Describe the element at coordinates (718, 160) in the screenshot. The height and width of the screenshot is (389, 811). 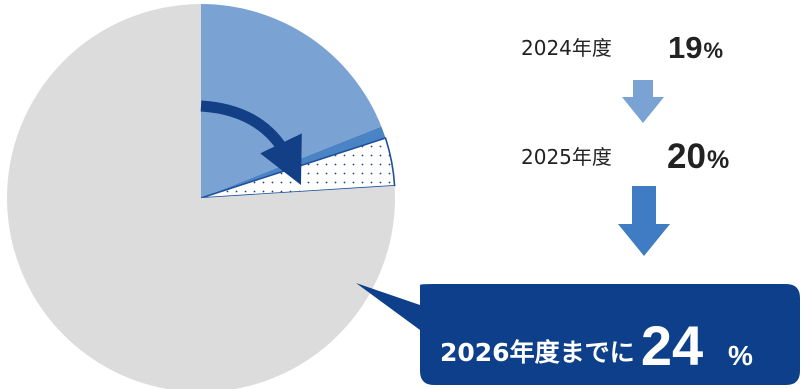
I see `value-unit-2025: %` at that location.